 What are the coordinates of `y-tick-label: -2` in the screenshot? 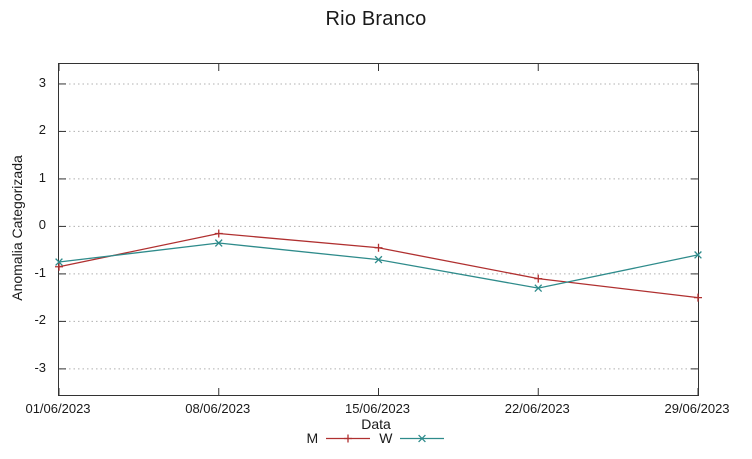 It's located at (40, 320).